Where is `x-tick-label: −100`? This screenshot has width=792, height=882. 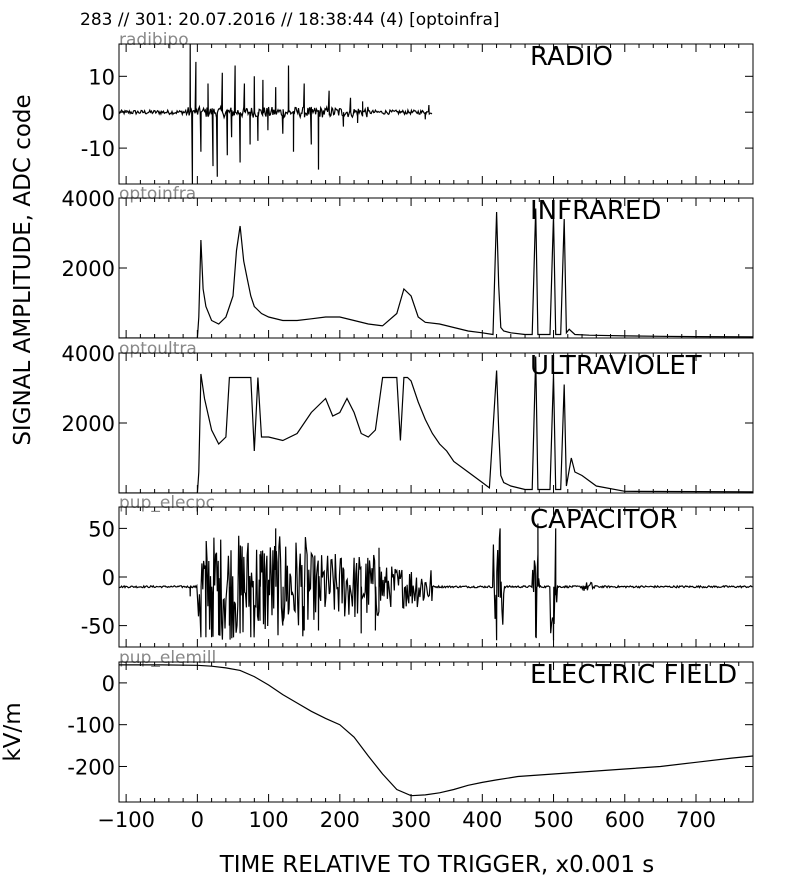 x-tick-label: −100 is located at coordinates (126, 820).